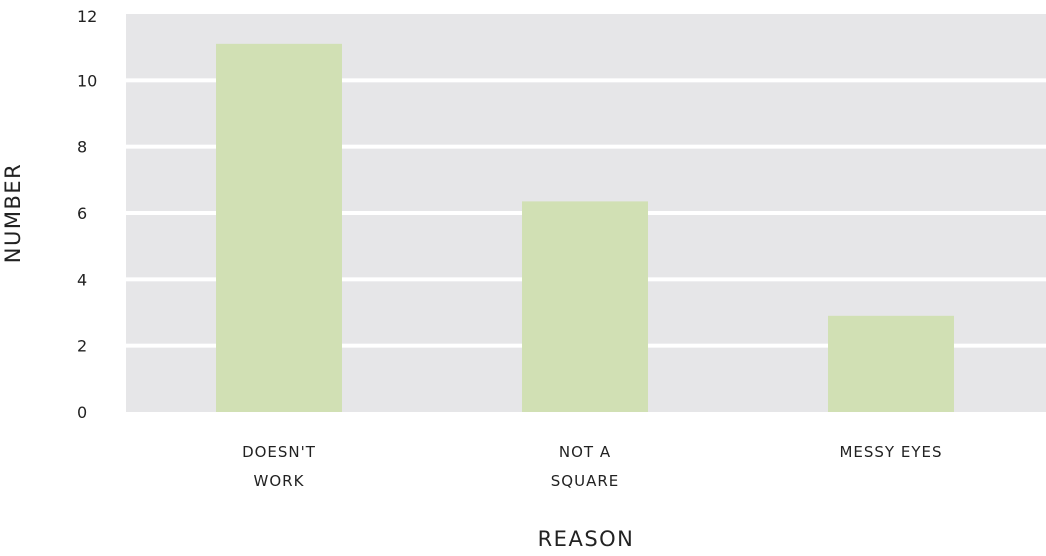 The image size is (1046, 556). I want to click on x-tick-label: MESSY EYES, so click(890, 452).